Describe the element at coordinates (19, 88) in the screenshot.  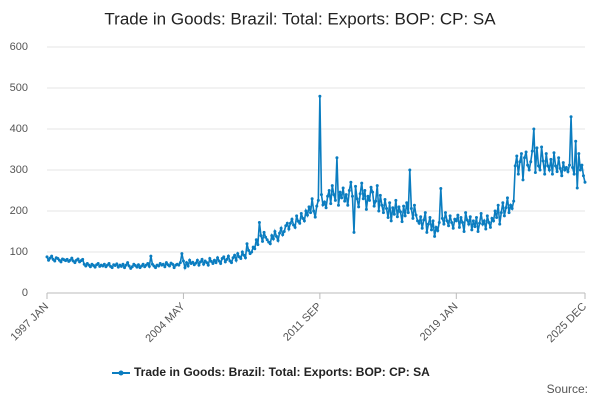
I see `y-tick-label: 500` at that location.